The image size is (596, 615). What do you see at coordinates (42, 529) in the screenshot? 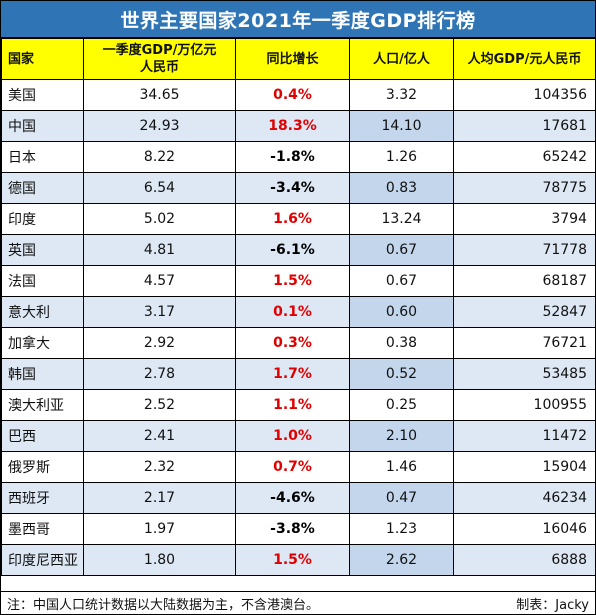
I see `country-cell: 墨西哥` at bounding box center [42, 529].